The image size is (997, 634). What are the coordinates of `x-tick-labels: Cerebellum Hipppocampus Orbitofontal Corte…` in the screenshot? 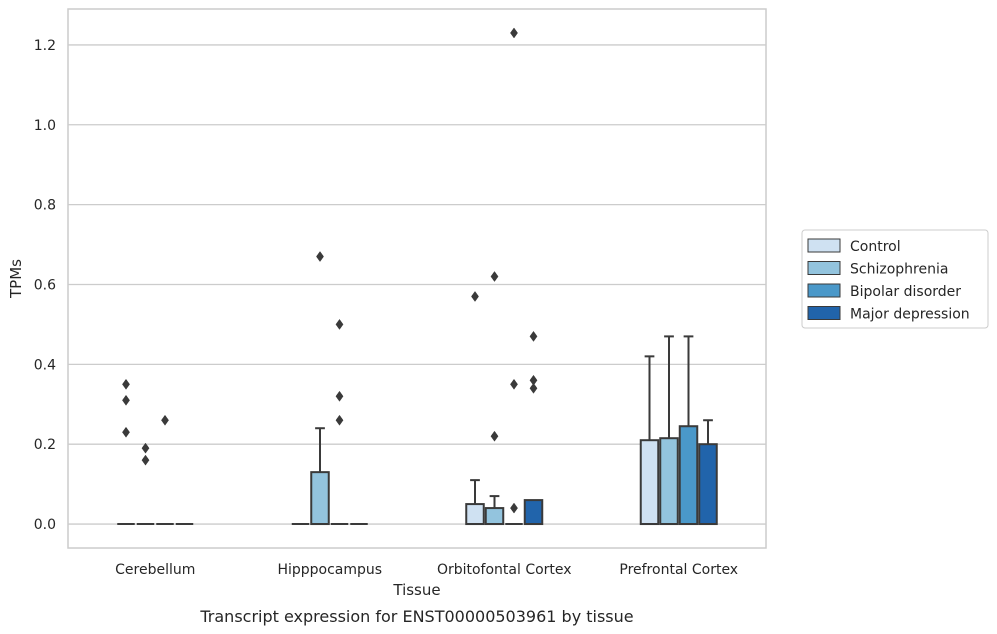 It's located at (426, 570).